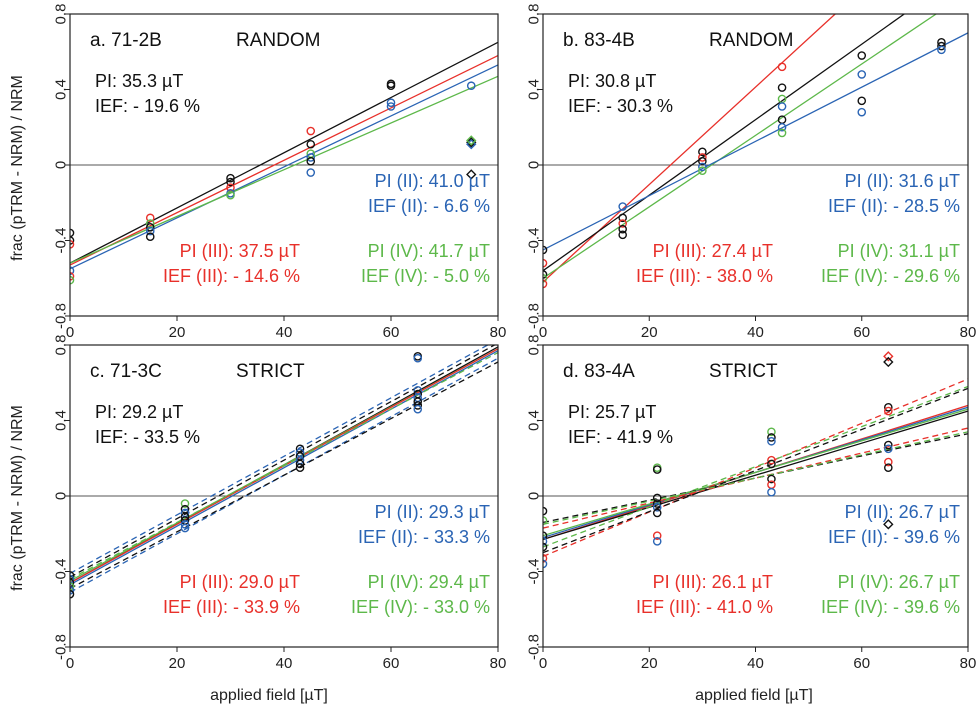 This screenshot has height=709, width=980. Describe the element at coordinates (126, 40) in the screenshot. I see `panel-title: a. 71-2B` at that location.